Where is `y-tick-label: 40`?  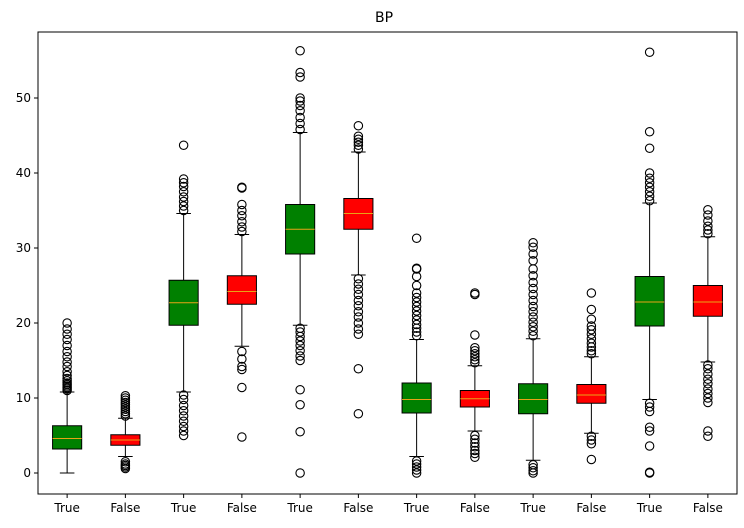 y-tick-label: 40 is located at coordinates (23, 173).